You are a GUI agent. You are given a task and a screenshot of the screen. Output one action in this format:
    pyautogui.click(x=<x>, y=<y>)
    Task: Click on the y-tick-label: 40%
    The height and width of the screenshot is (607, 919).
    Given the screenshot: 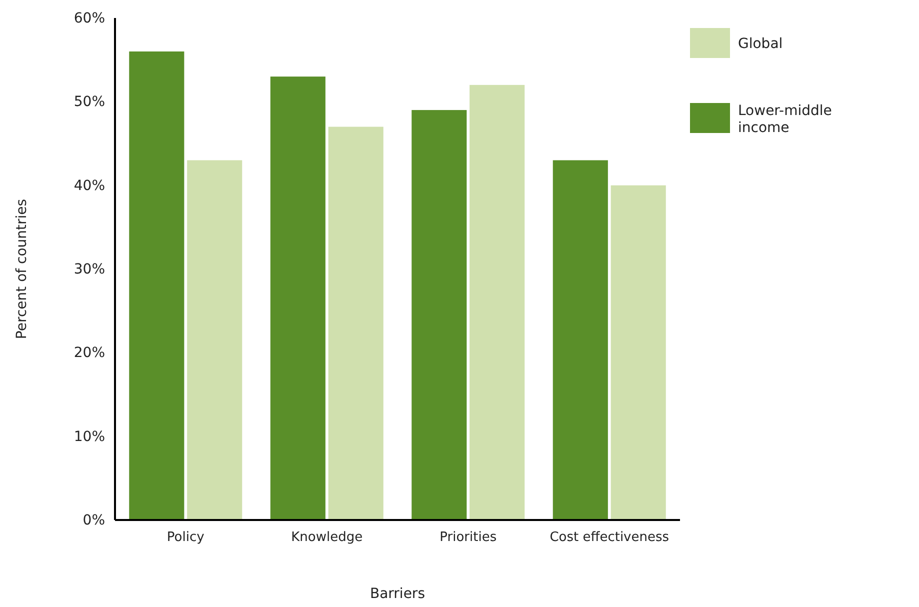 What is the action you would take?
    pyautogui.click(x=89, y=186)
    